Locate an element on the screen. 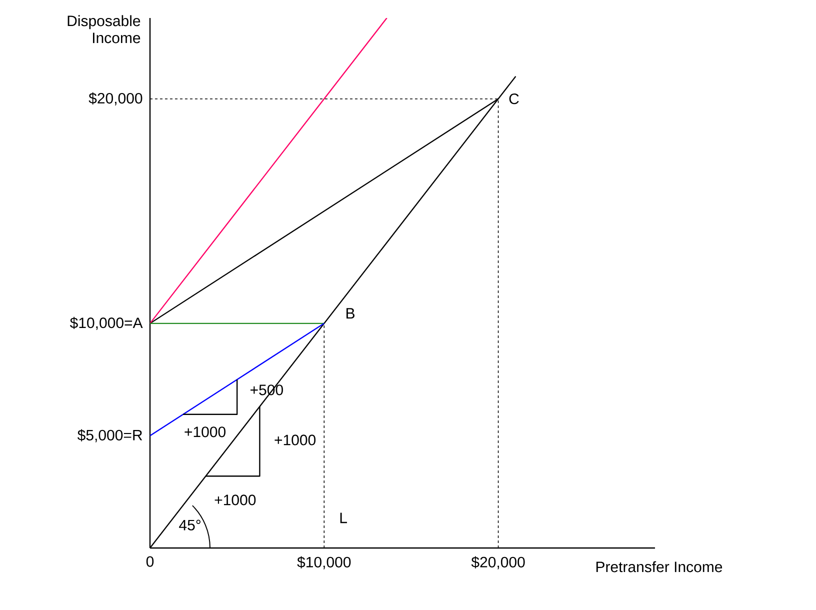  annotation: L is located at coordinates (343, 518).